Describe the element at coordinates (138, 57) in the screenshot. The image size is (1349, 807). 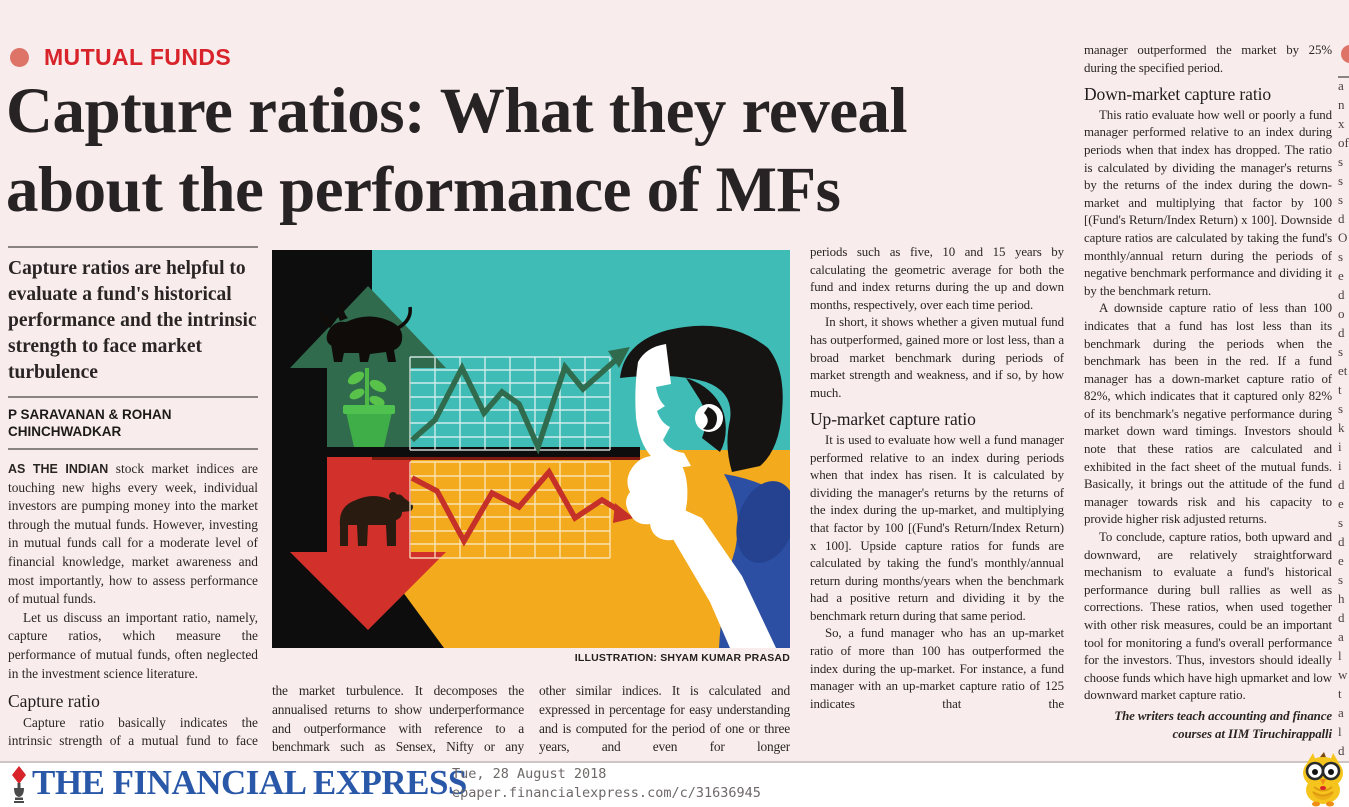
I see `section-label: MUTUAL FUNDS` at that location.